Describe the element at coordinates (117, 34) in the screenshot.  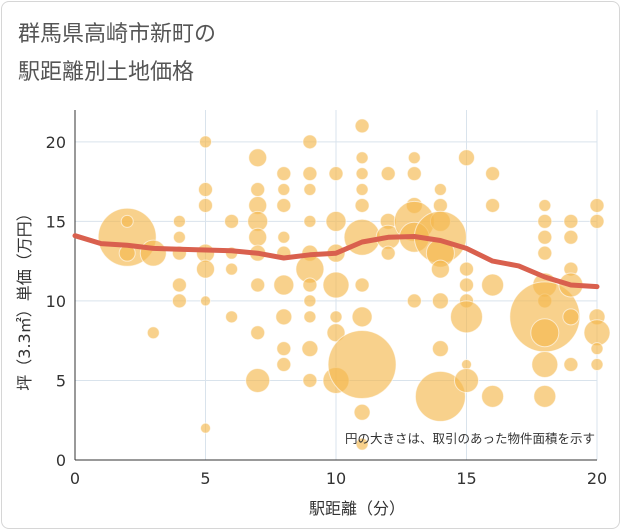
I see `chart-title-line-1: 群馬県高崎市新町の` at that location.